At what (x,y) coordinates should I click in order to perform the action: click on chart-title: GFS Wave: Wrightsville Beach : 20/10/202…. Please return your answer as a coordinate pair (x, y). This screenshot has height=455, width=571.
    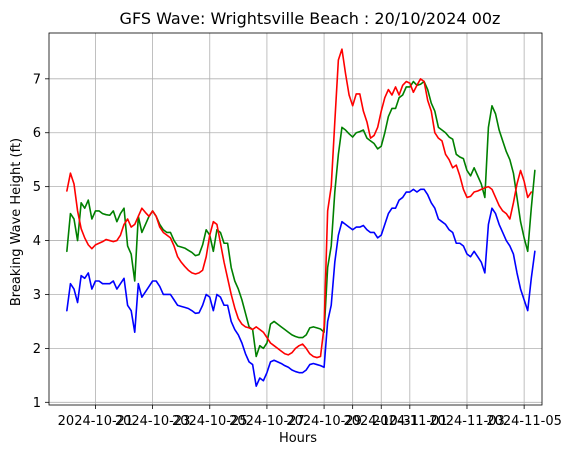
    Looking at the image, I should click on (310, 18).